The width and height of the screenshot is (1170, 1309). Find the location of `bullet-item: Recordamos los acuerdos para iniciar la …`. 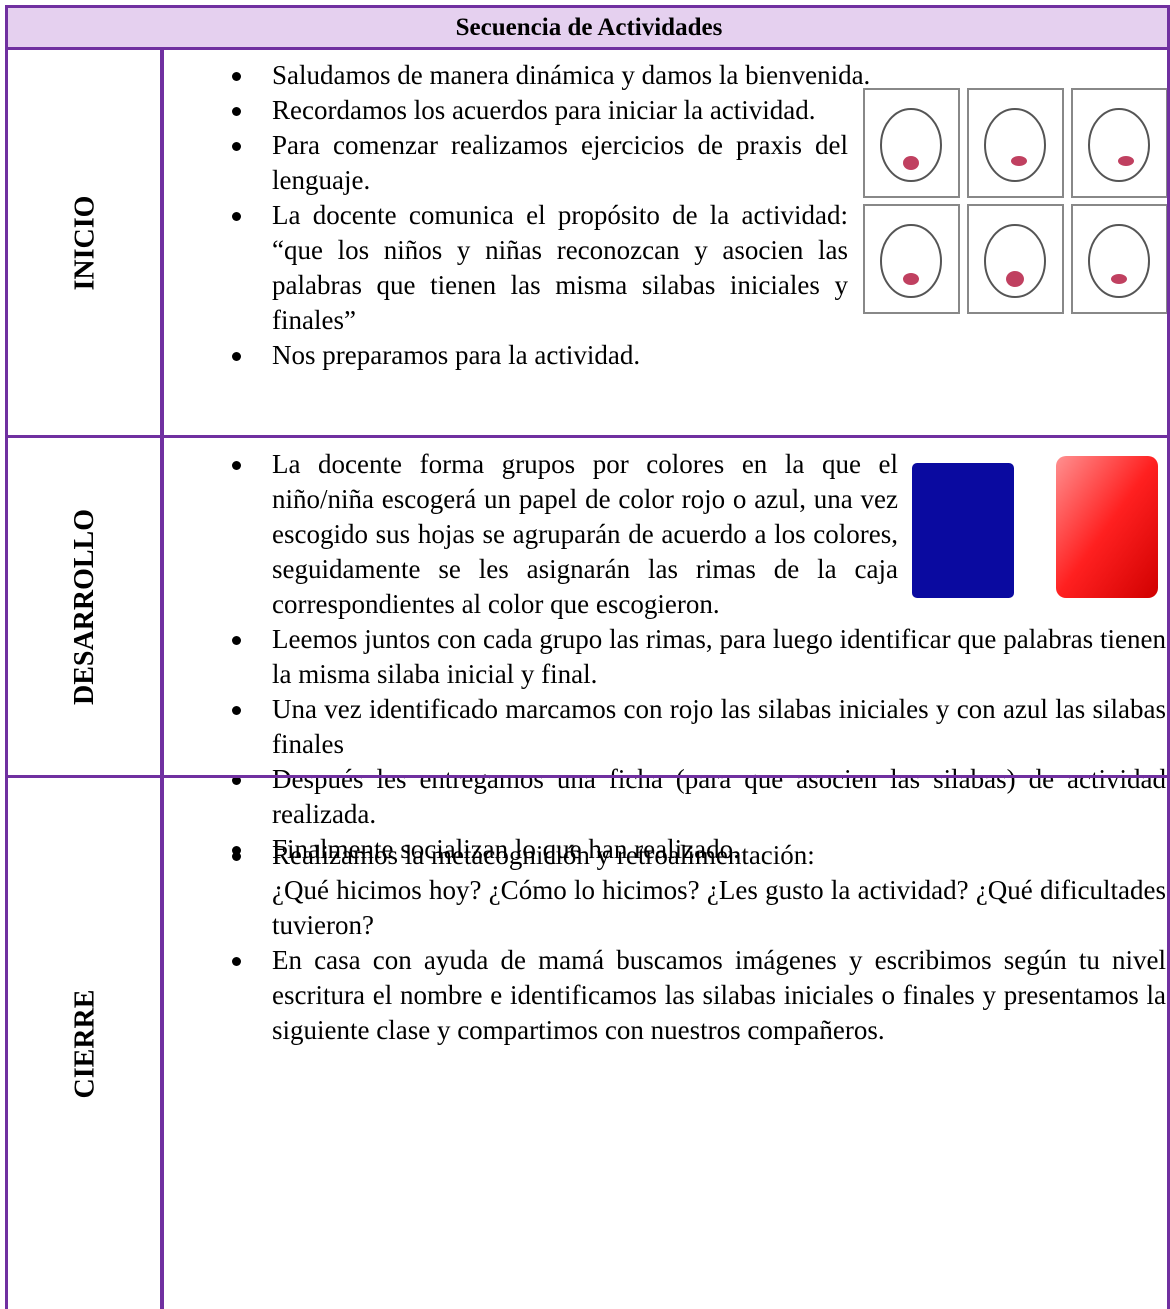

bullet-item: Recordamos los acuerdos para iniciar la … is located at coordinates (700, 201).